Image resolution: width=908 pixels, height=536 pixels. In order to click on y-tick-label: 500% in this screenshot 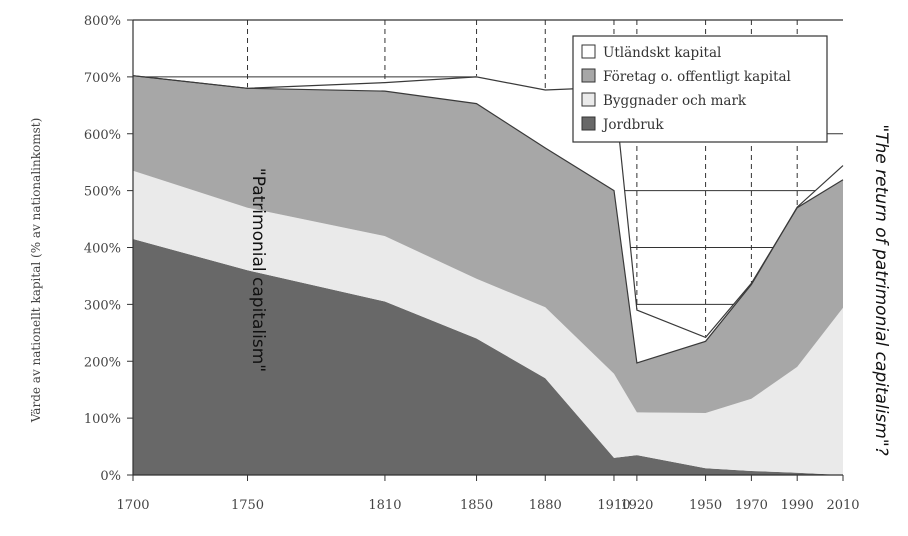, I will do `click(102, 192)`.